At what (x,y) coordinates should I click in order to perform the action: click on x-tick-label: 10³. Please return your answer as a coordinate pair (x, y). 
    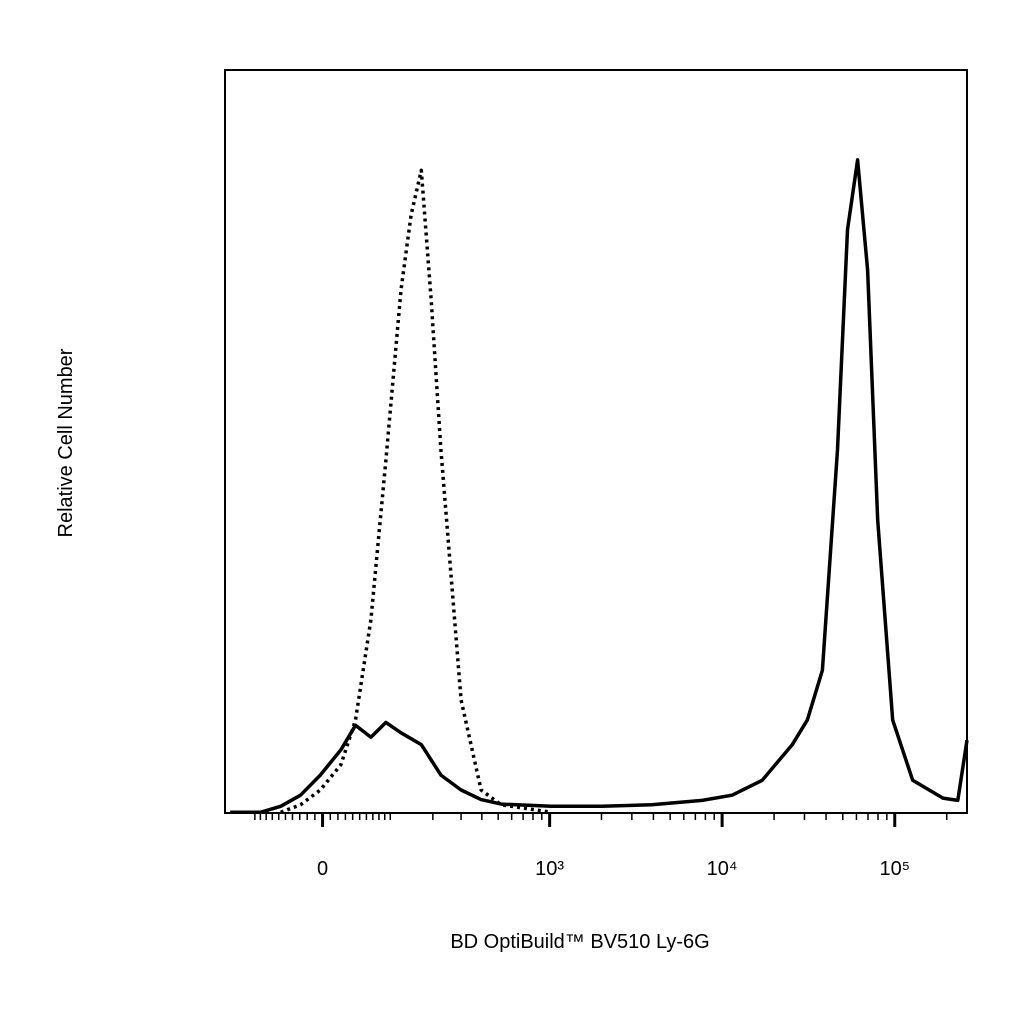
    Looking at the image, I should click on (549, 869).